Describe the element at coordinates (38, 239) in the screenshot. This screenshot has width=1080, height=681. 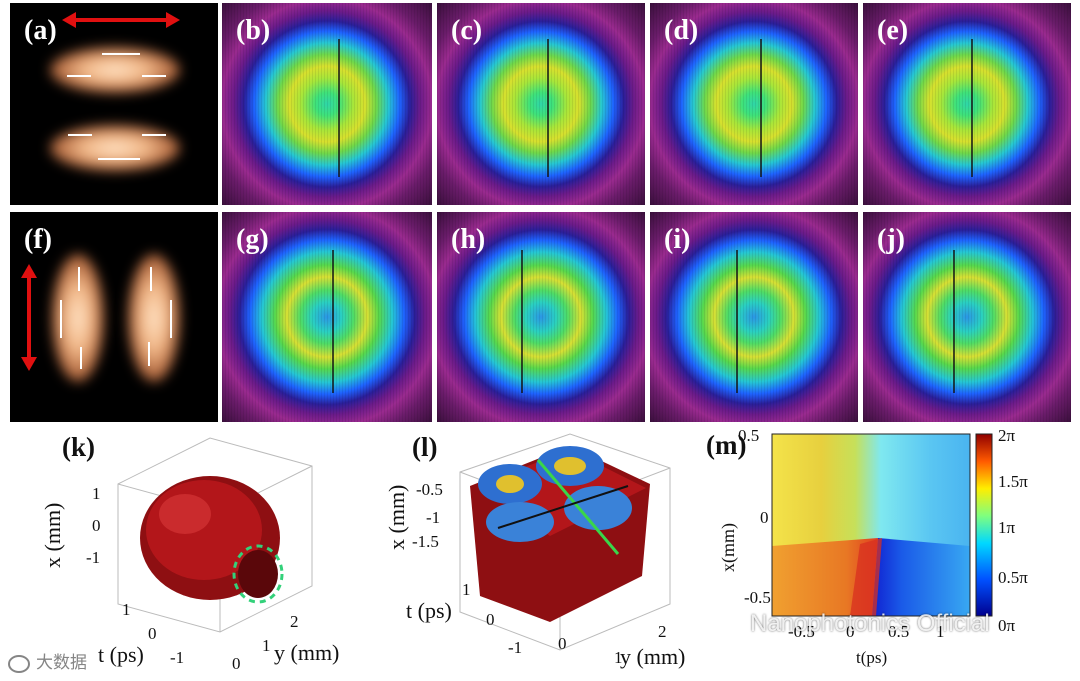
I see `panel-label: (f)` at that location.